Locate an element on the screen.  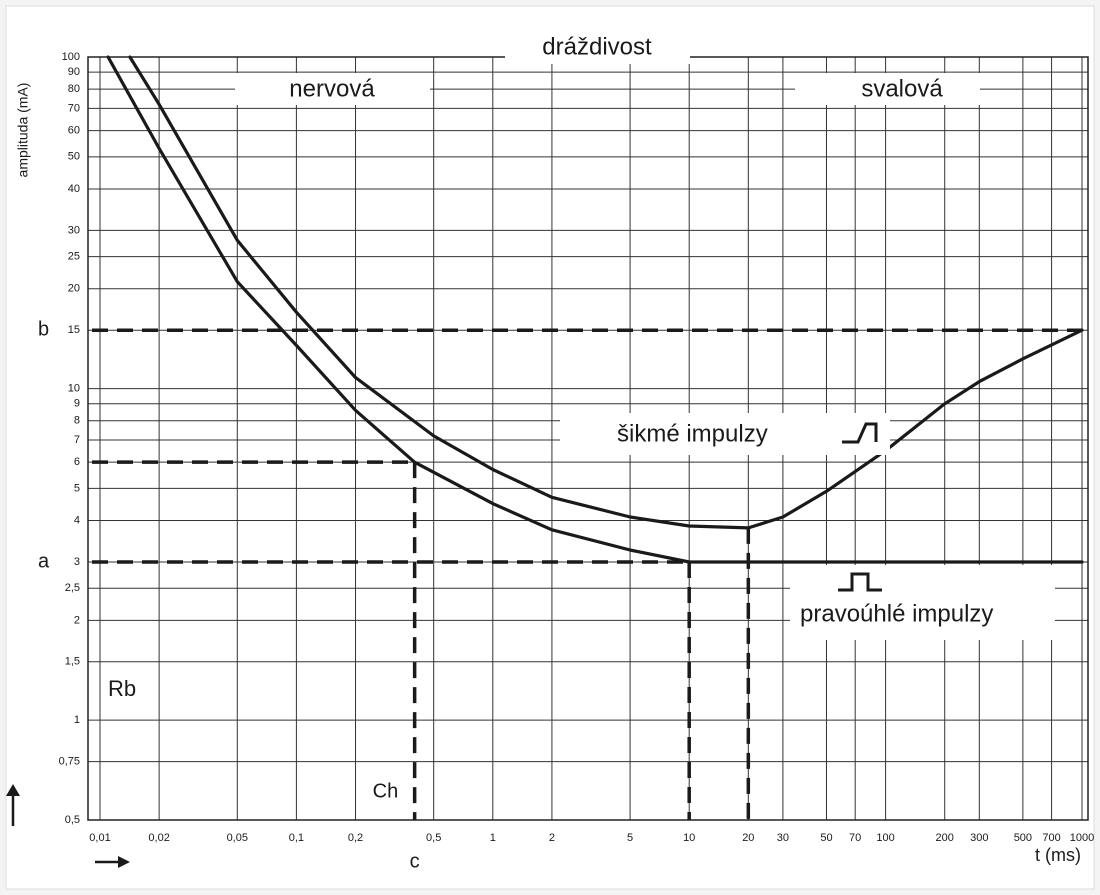
y-tick-label: 15 is located at coordinates (74, 330).